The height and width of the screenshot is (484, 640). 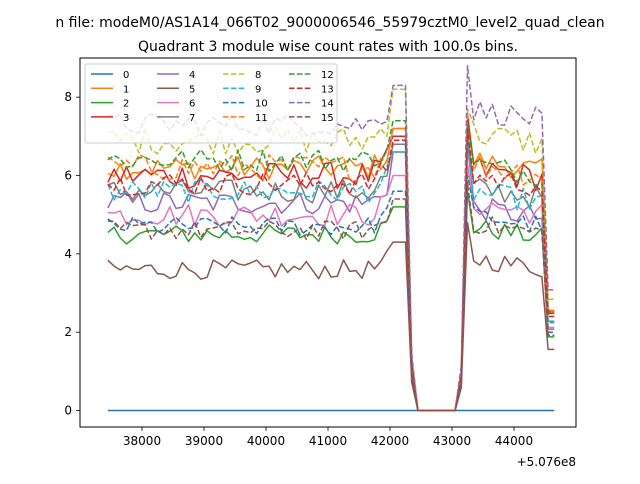 What do you see at coordinates (192, 75) in the screenshot?
I see `legend-label-4: 4` at bounding box center [192, 75].